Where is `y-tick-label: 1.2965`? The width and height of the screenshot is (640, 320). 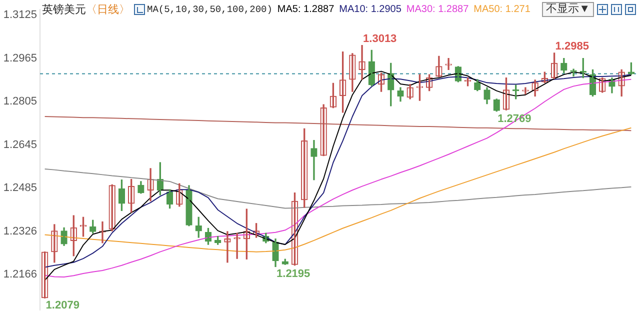 y-tick-label: 1.2965 is located at coordinates (20, 58).